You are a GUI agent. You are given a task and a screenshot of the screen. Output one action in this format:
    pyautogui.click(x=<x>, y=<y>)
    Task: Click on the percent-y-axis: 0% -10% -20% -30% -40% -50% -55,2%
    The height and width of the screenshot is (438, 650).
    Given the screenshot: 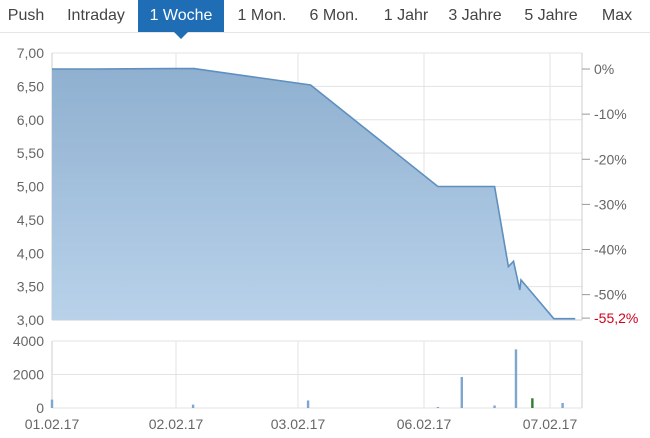 What is the action you would take?
    pyautogui.click(x=610, y=193)
    